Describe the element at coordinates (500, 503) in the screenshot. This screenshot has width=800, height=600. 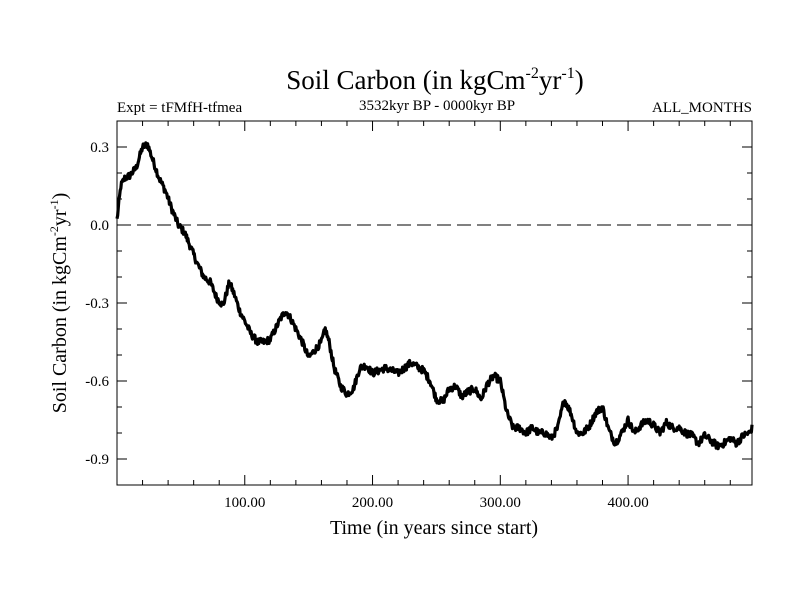
I see `x-tick-label: 300.00` at that location.